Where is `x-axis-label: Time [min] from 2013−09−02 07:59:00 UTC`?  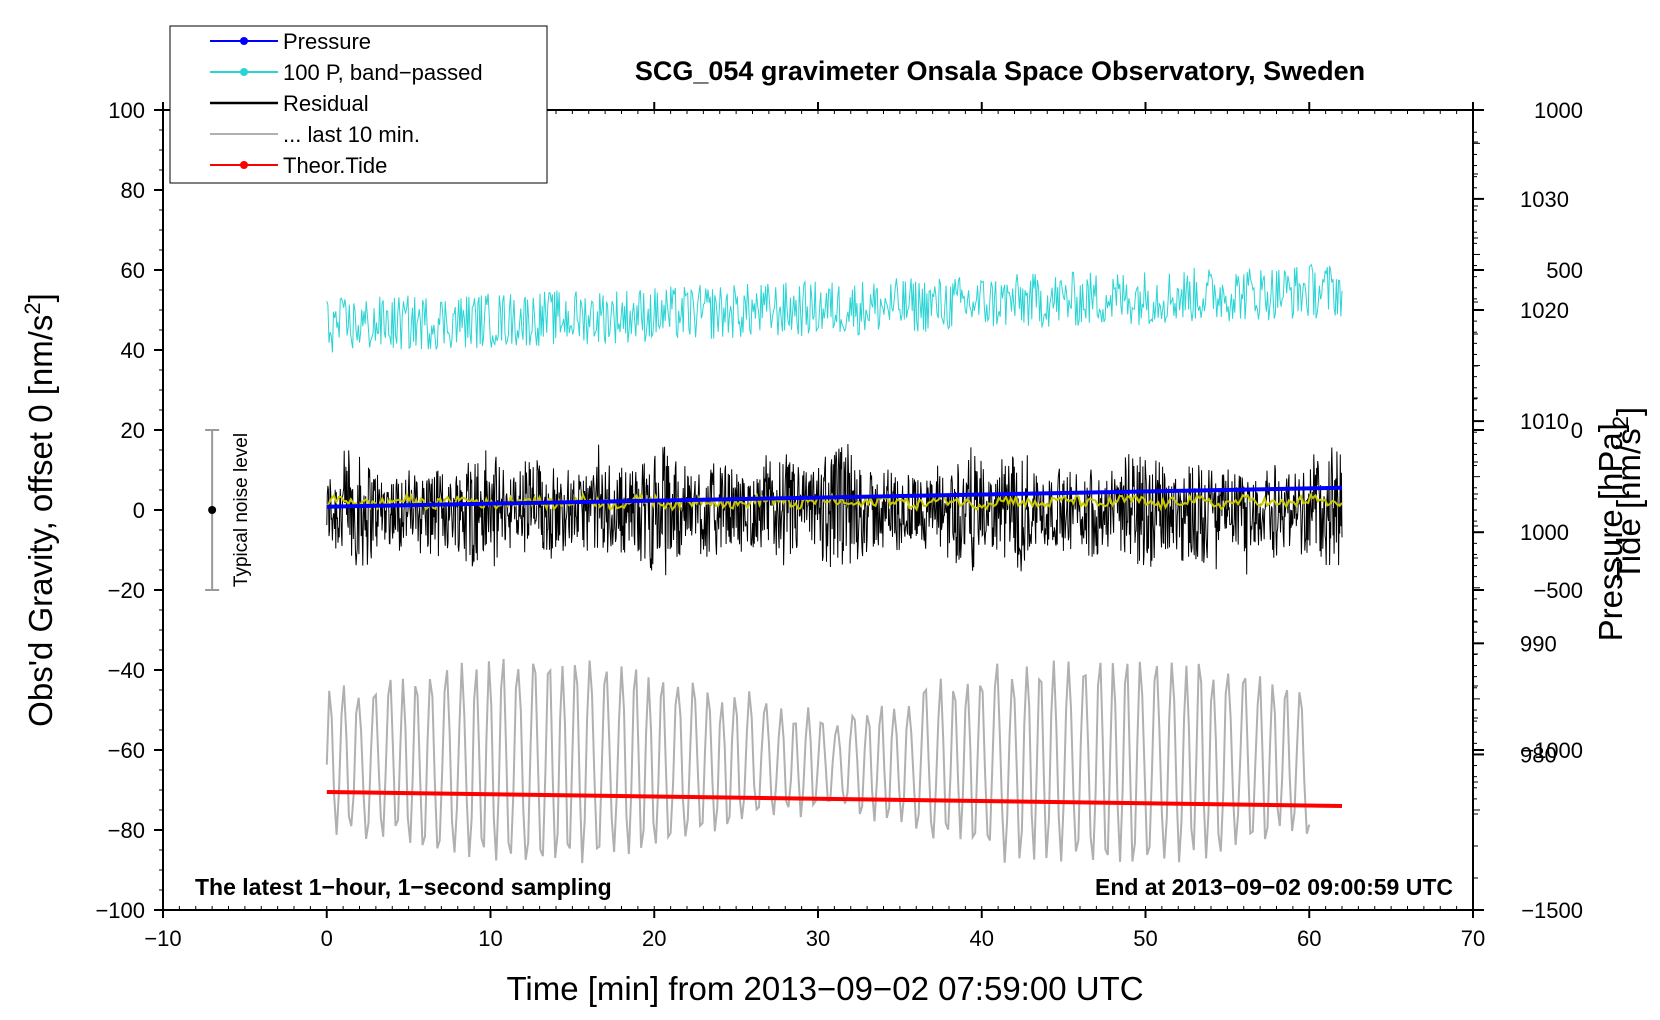
x-axis-label: Time [min] from 2013−09−02 07:59:00 UTC is located at coordinates (824, 988).